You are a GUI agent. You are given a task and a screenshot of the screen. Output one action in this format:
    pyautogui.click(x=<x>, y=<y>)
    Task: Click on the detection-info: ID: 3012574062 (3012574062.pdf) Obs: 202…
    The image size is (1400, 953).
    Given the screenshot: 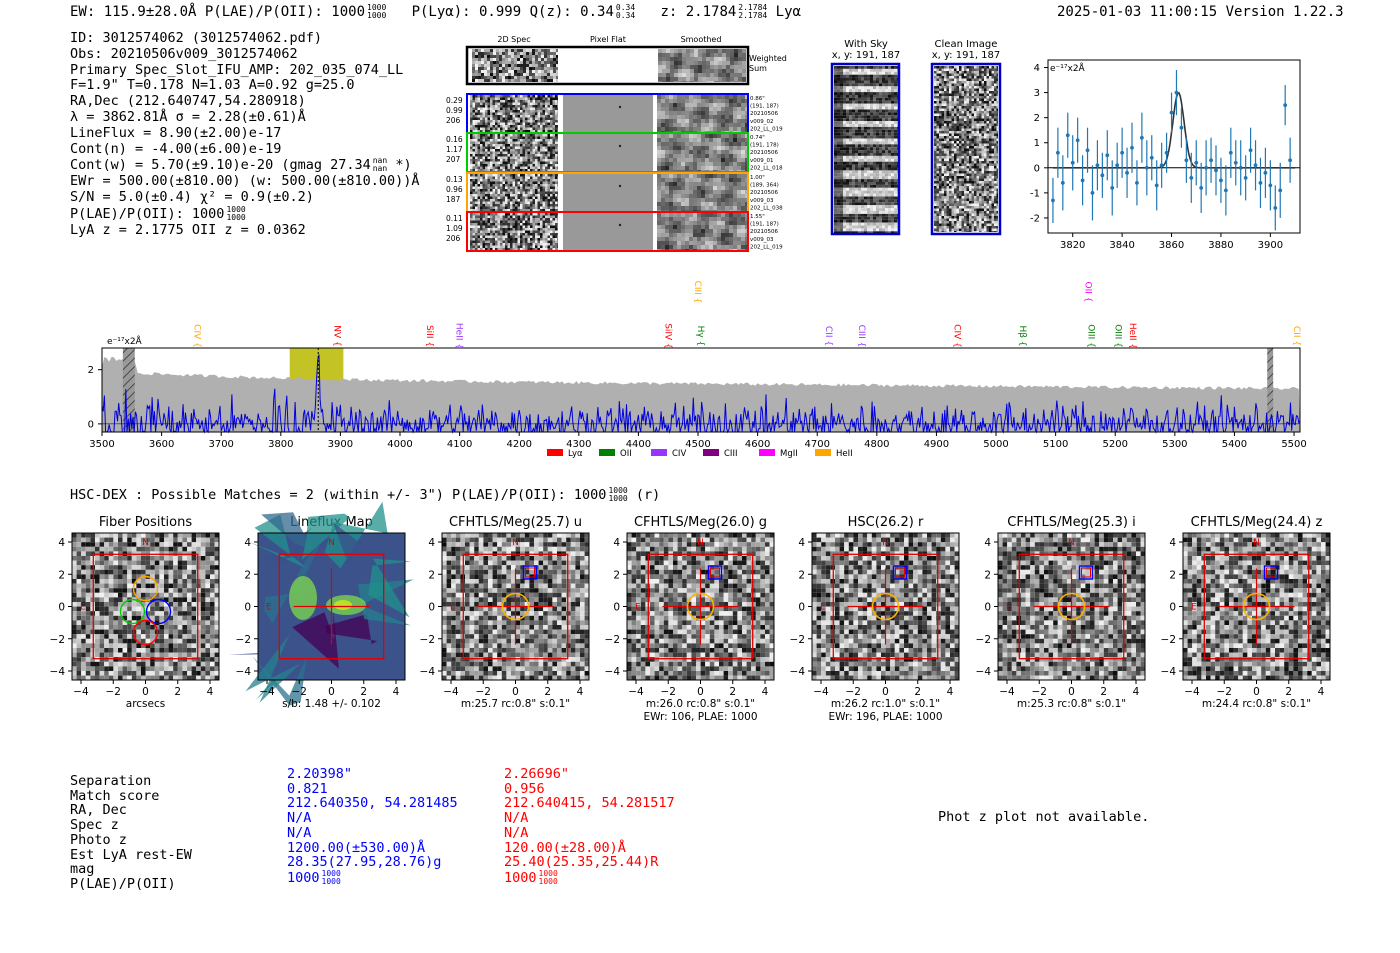 What is the action you would take?
    pyautogui.click(x=245, y=134)
    